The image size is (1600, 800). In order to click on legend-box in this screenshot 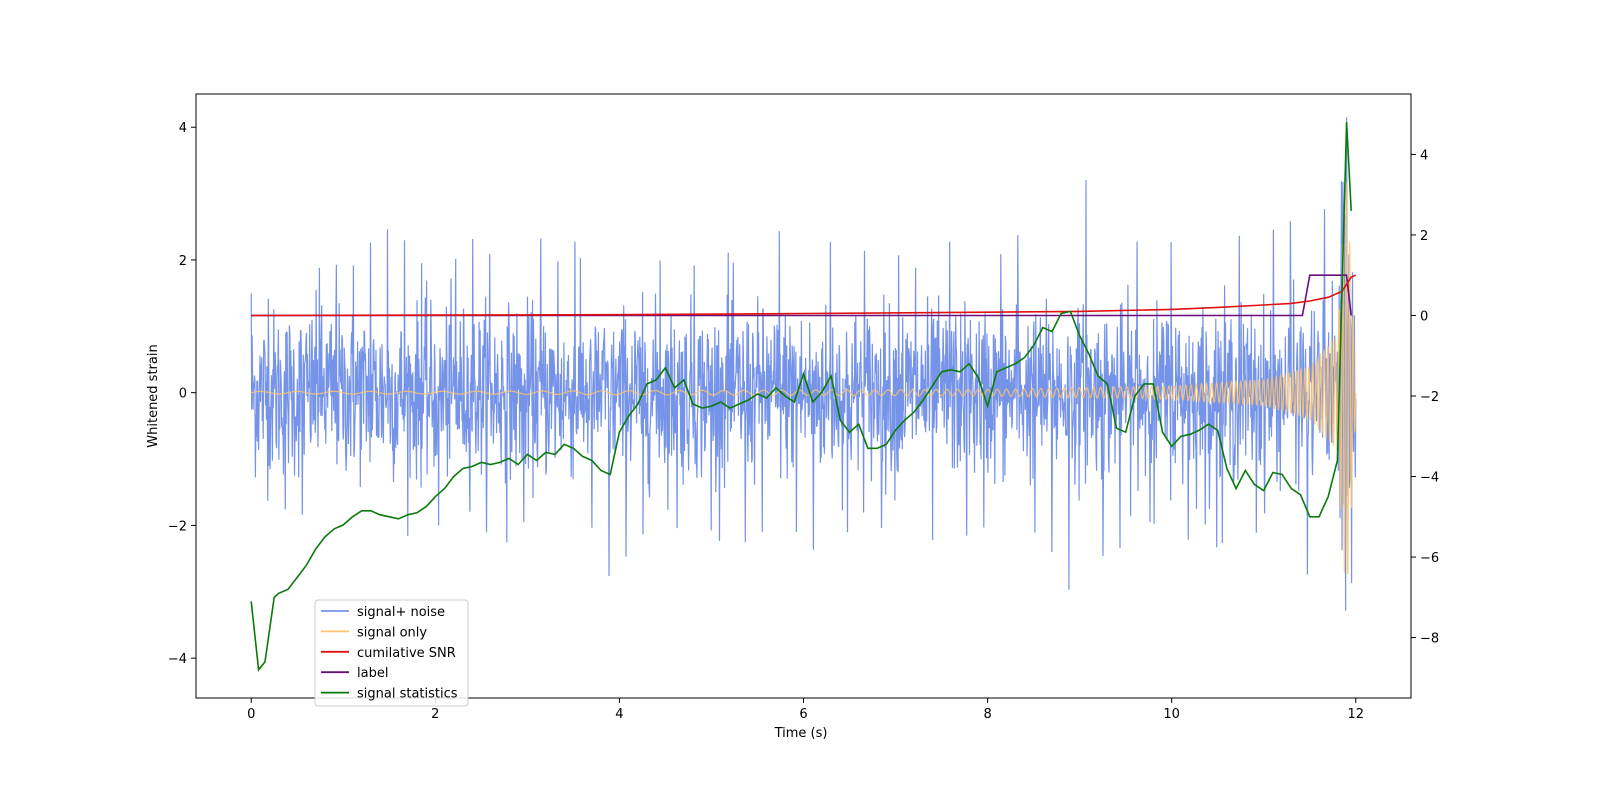, I will do `click(391, 653)`.